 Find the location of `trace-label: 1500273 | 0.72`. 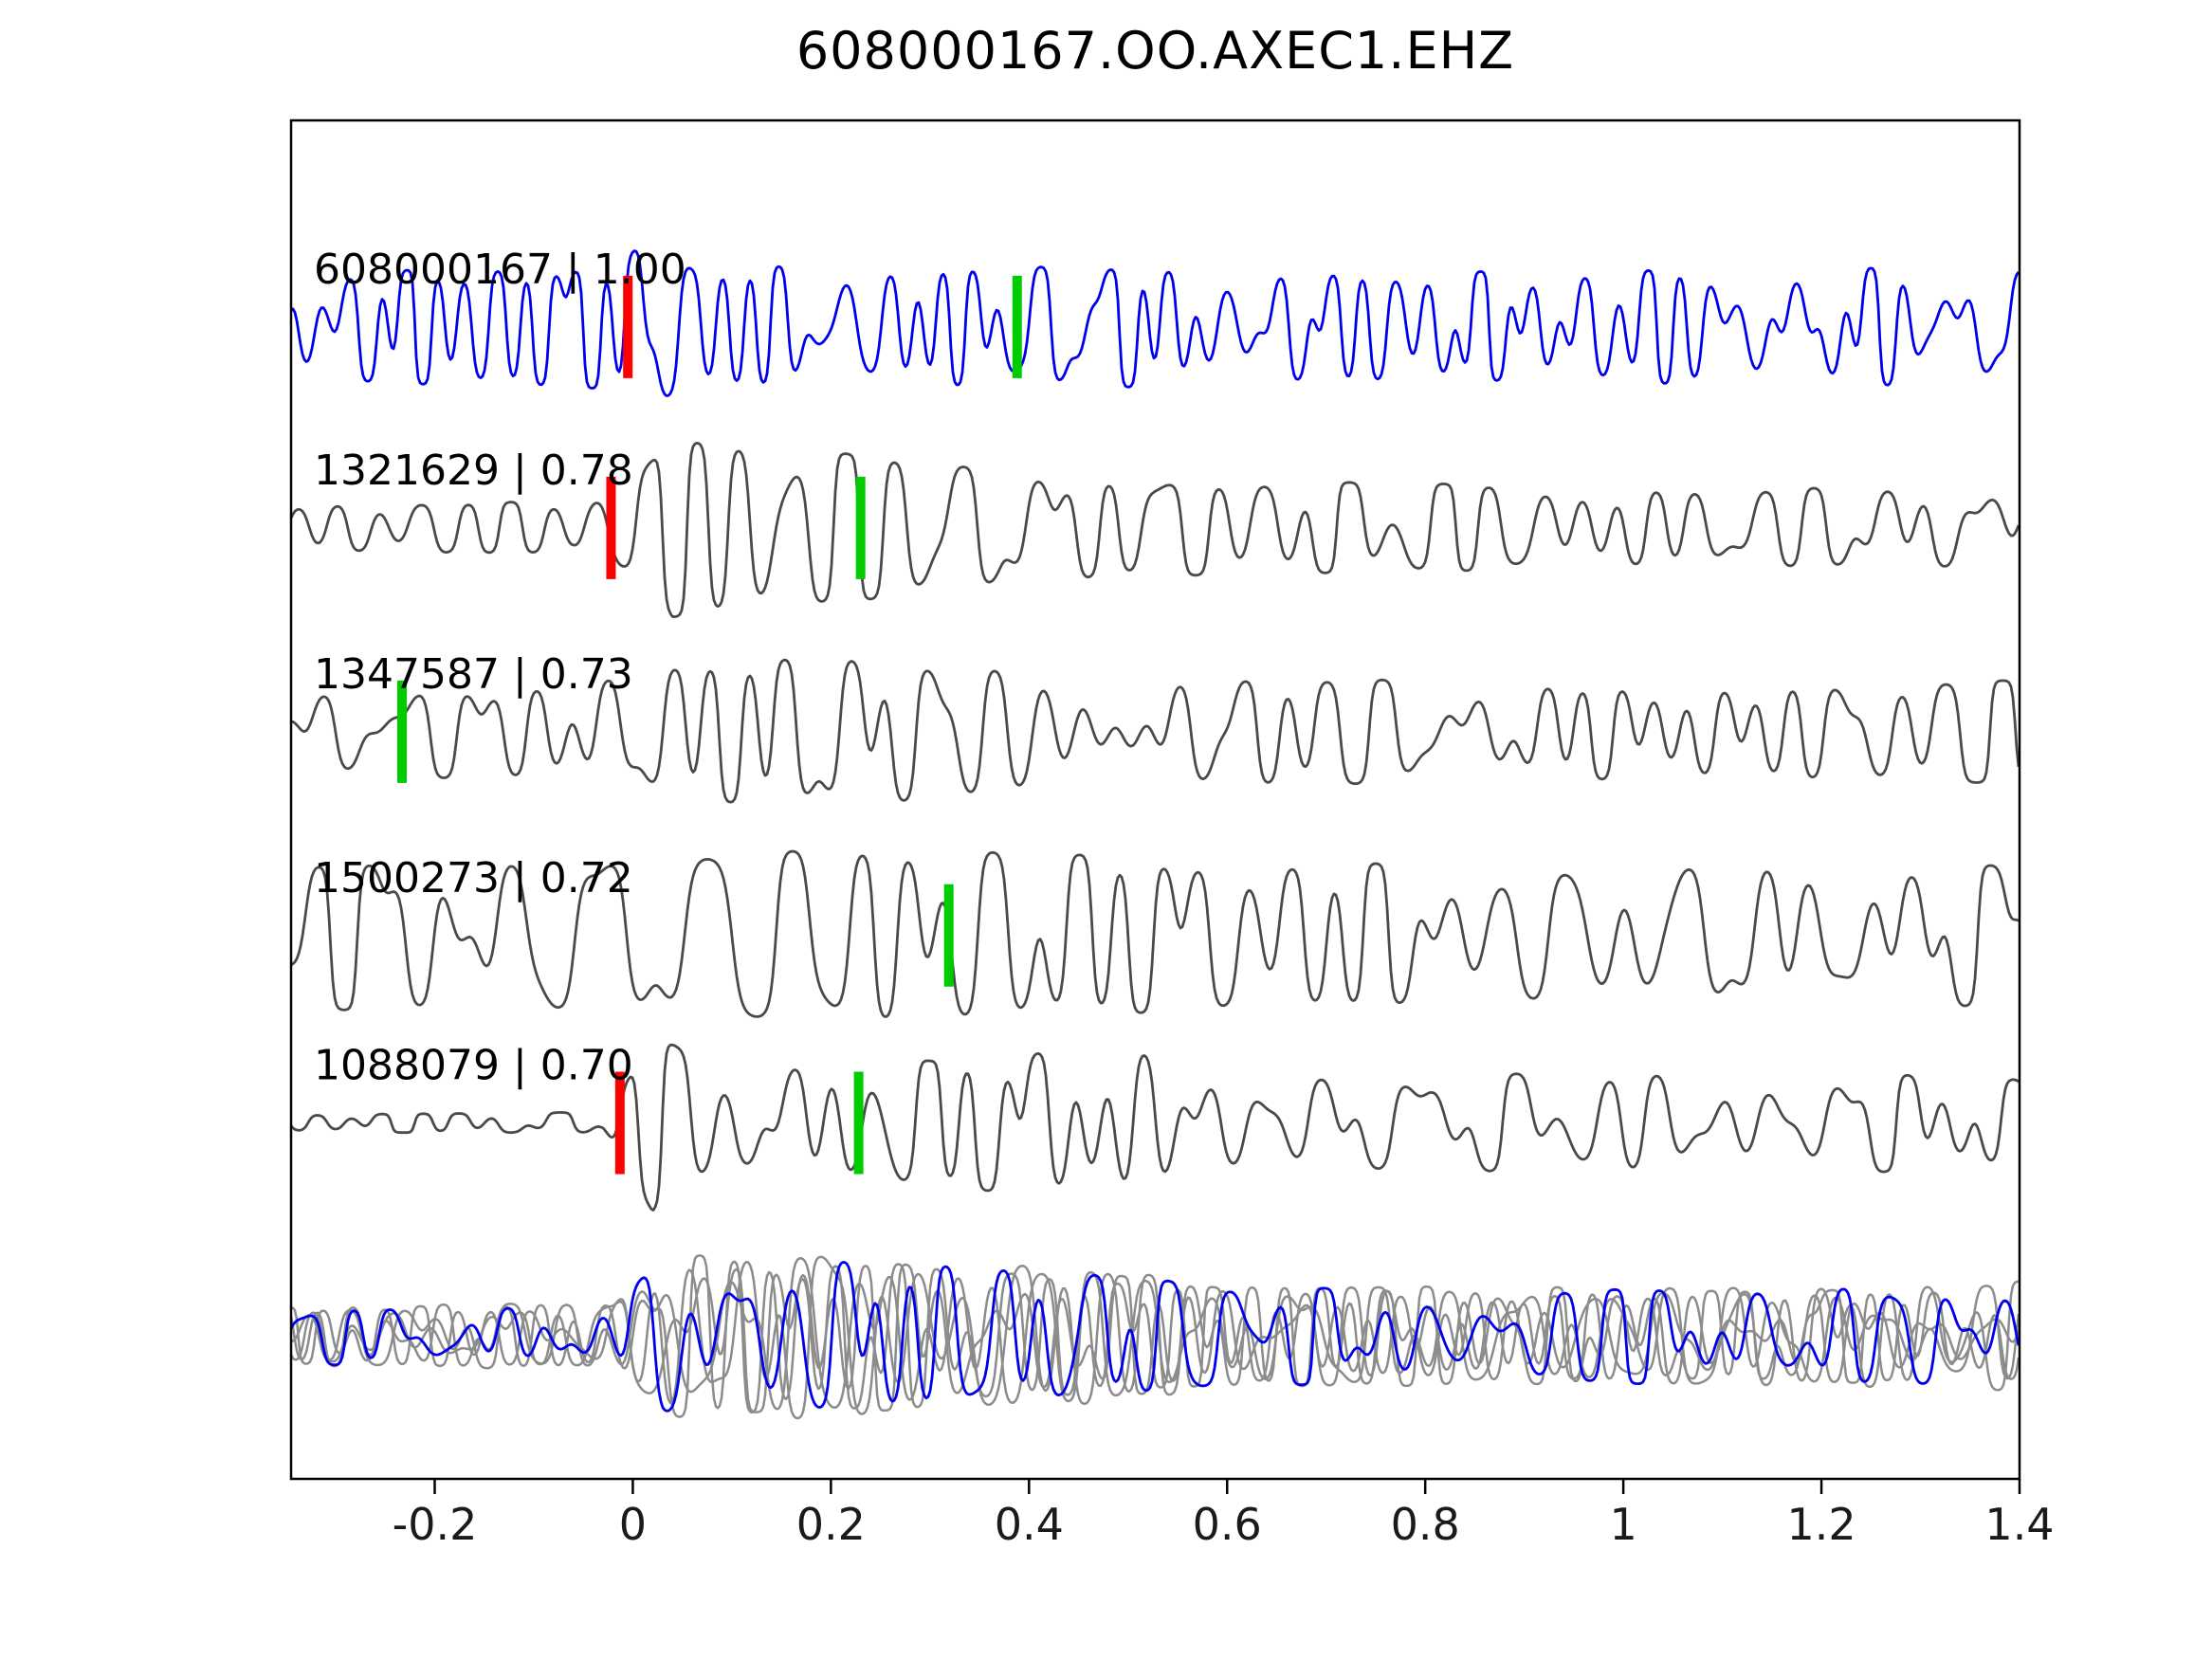

trace-label: 1500273 | 0.72 is located at coordinates (473, 878).